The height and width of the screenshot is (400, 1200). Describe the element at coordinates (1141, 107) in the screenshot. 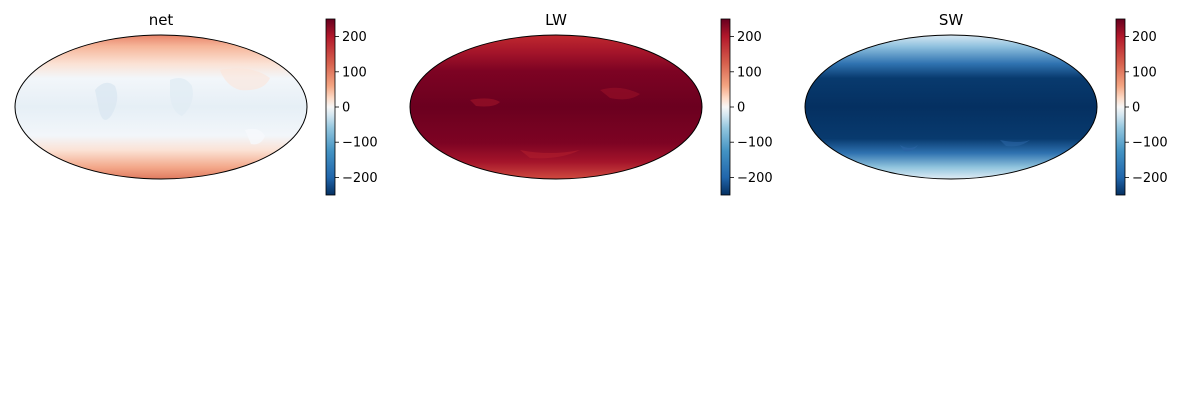

I see `colorbar-sw: 200 100 0 −100 −200` at that location.